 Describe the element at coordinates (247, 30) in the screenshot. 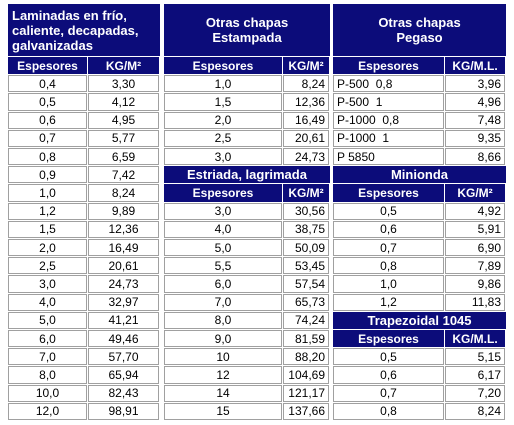

I see `section-title: Otras chapas Estampada` at that location.